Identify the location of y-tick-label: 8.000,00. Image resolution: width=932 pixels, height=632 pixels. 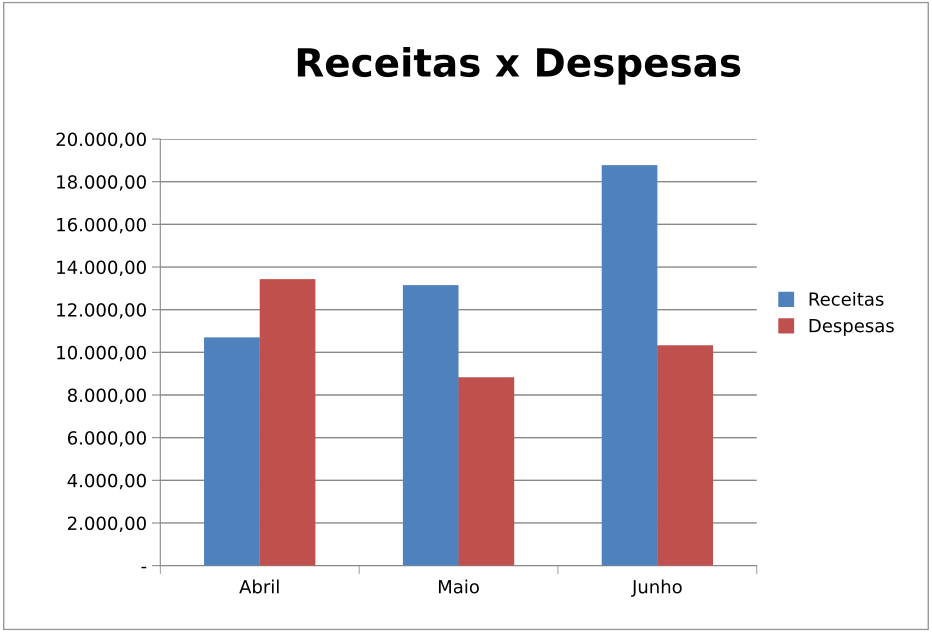
(107, 396).